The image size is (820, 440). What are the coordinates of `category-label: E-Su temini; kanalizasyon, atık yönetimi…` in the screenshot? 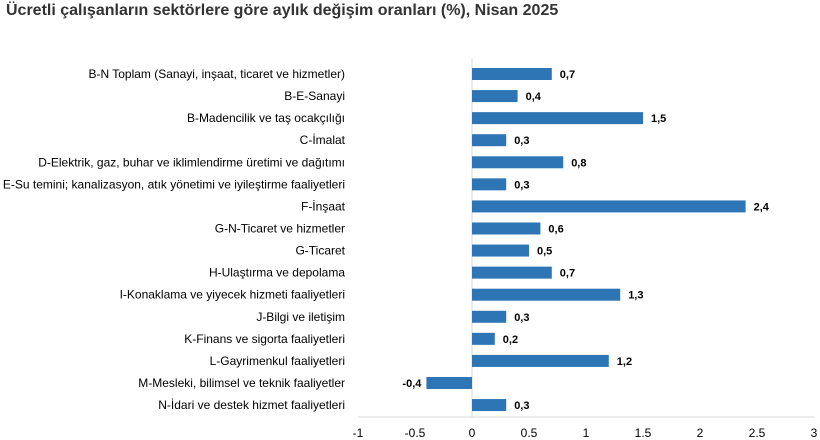 It's located at (174, 184).